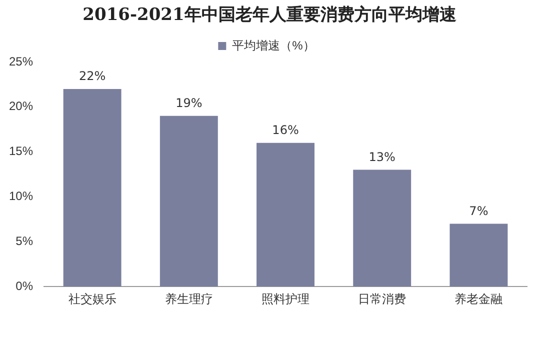 This screenshot has height=339, width=539. I want to click on y-tick-label: 5%, so click(25, 241).